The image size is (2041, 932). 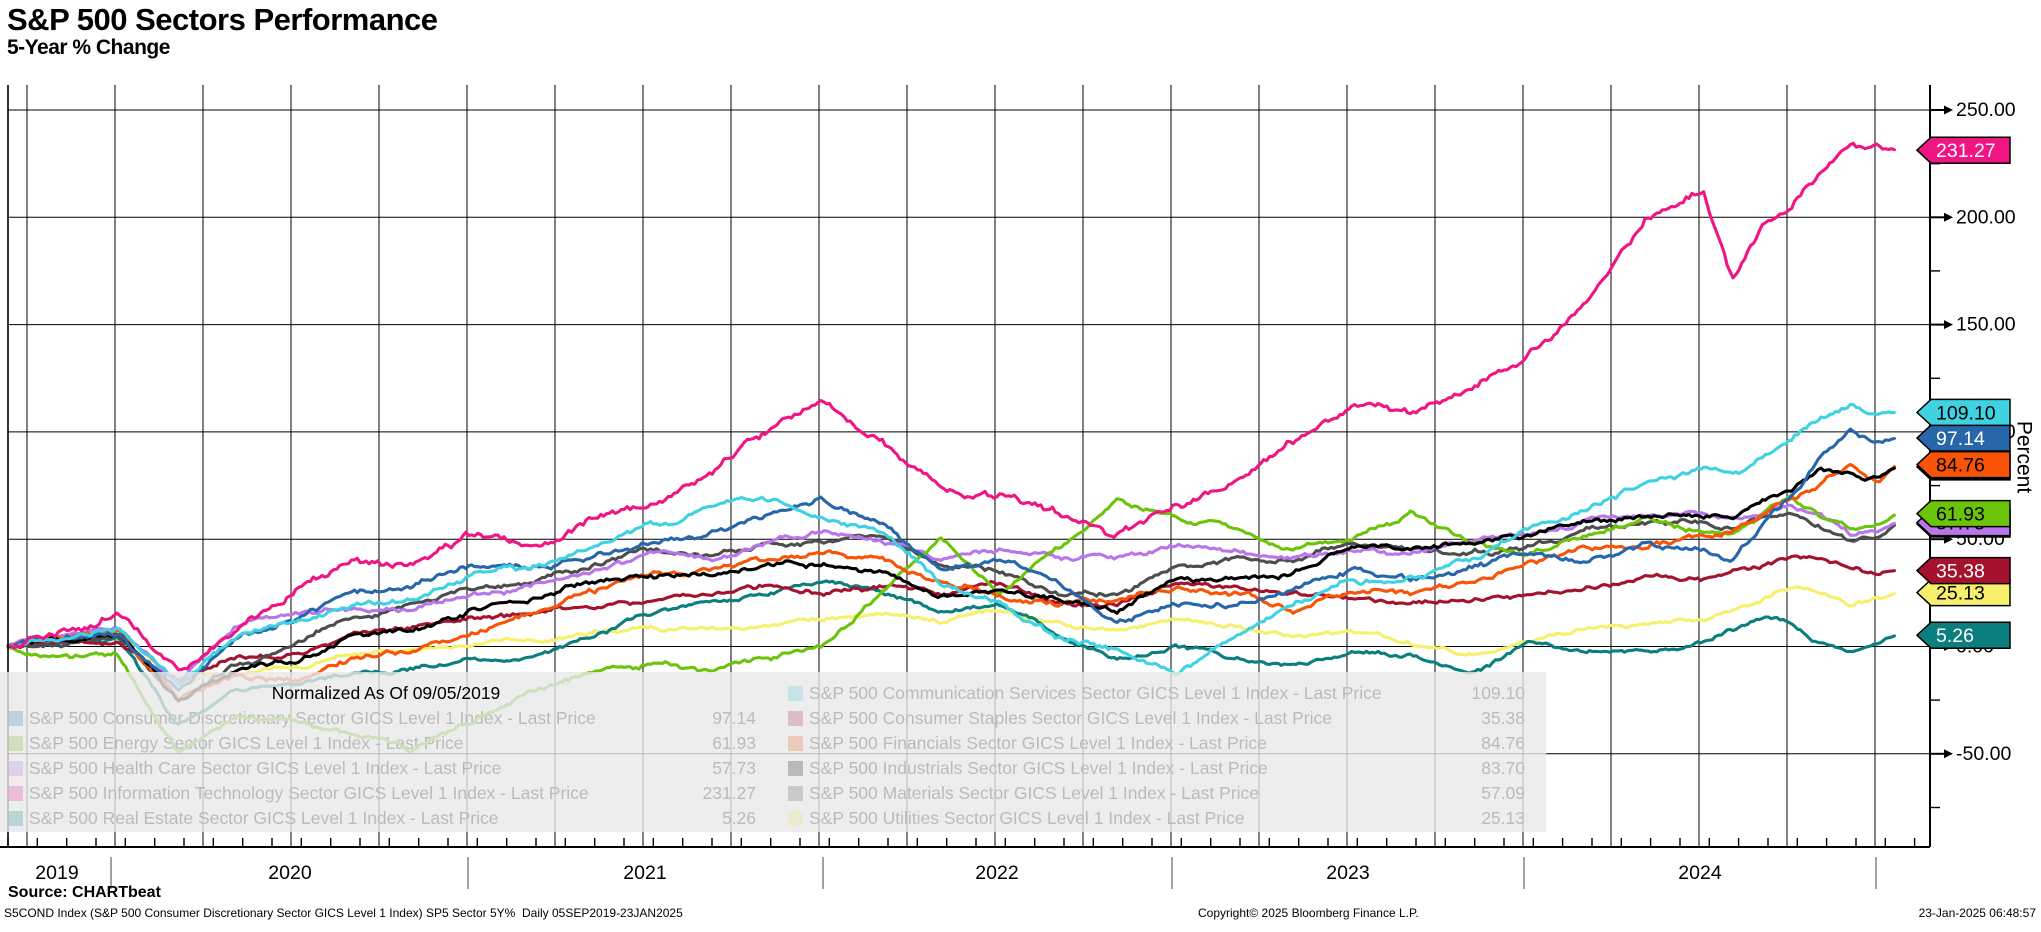 I want to click on svg-text: 35.38, so click(x=1960, y=572).